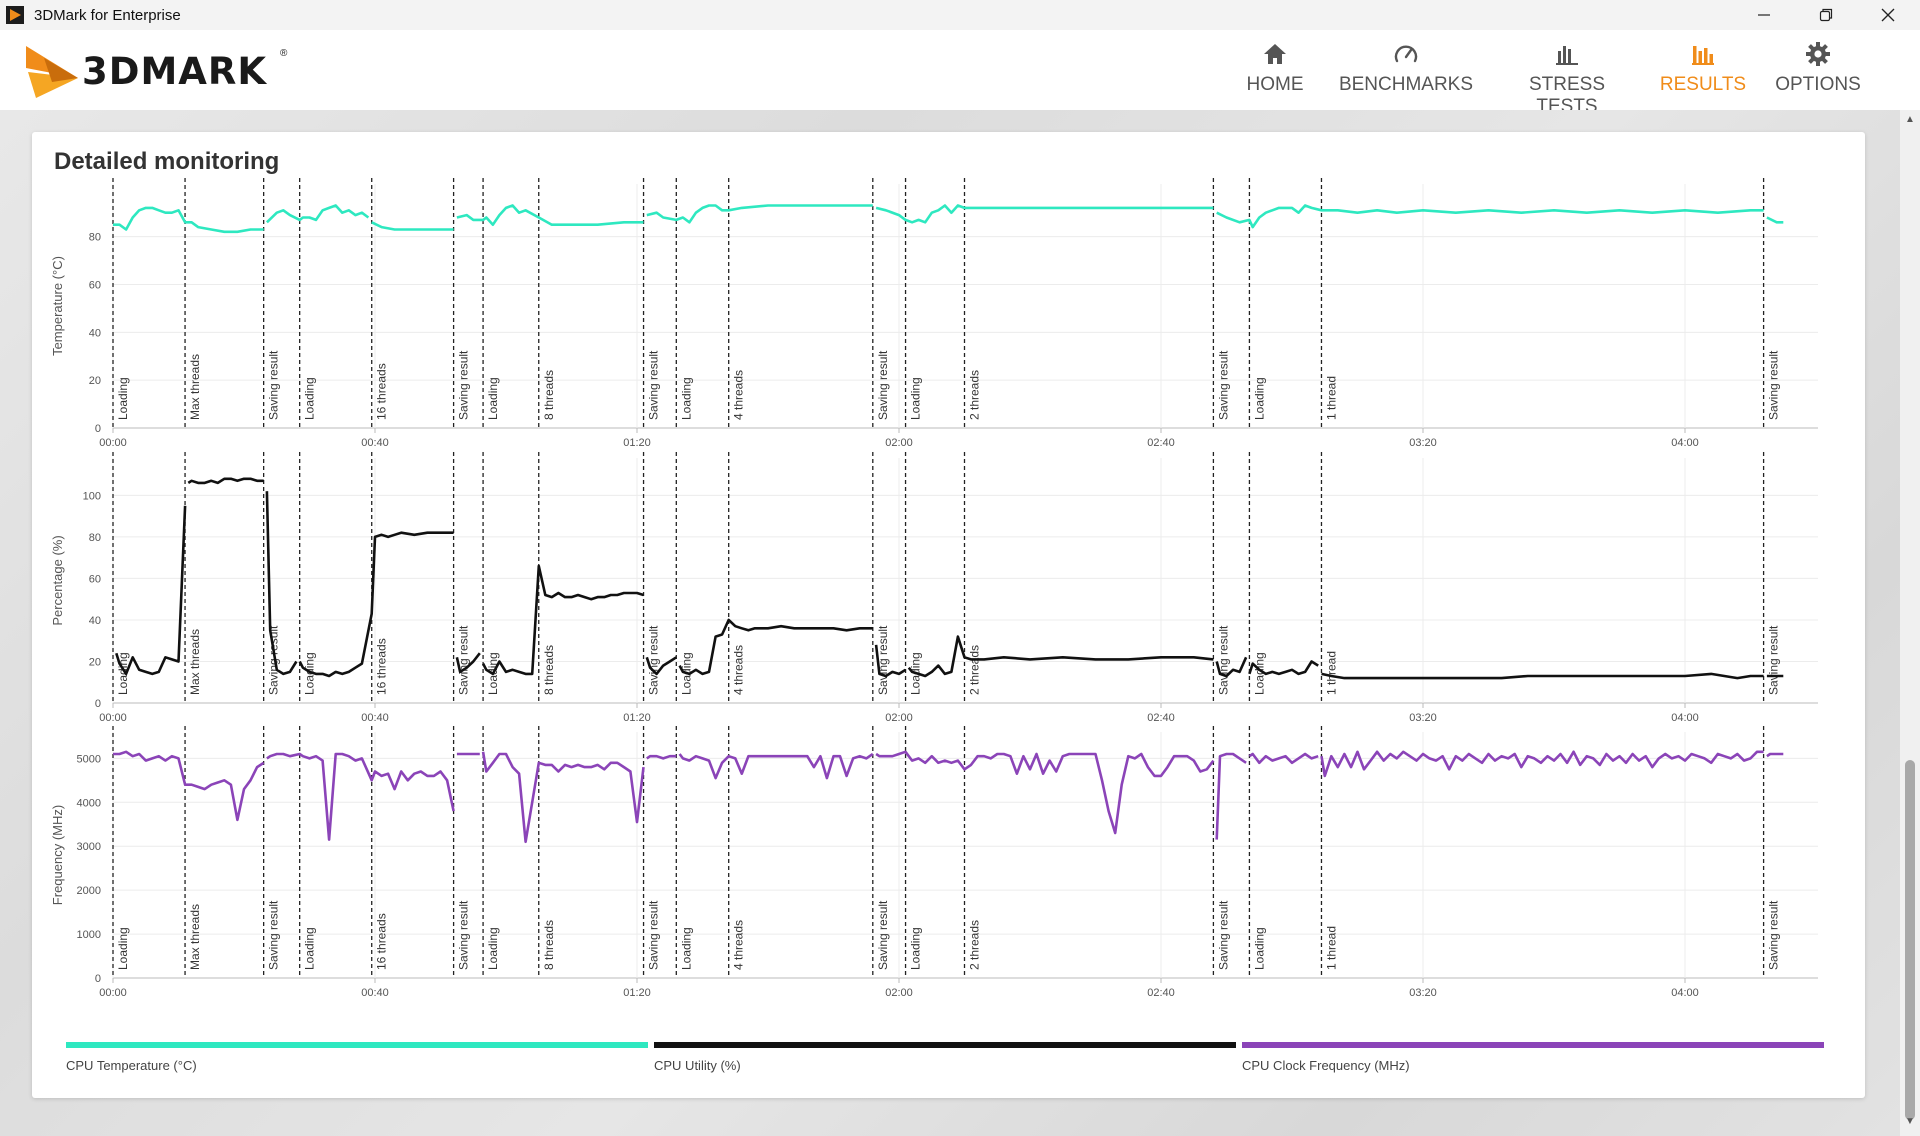  I want to click on y-tick-label: 3000, so click(89, 847).